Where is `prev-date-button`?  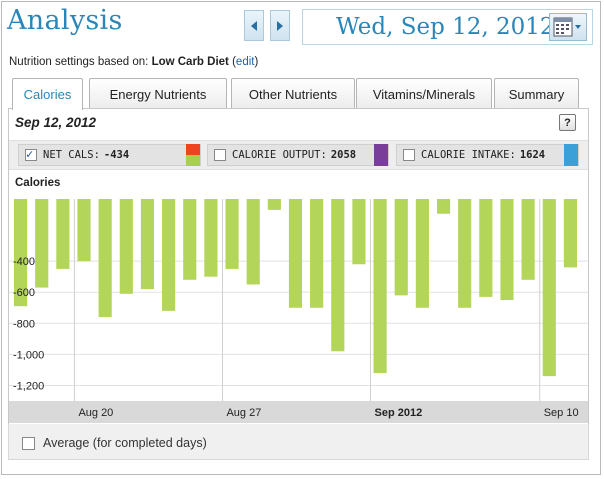 prev-date-button is located at coordinates (254, 25).